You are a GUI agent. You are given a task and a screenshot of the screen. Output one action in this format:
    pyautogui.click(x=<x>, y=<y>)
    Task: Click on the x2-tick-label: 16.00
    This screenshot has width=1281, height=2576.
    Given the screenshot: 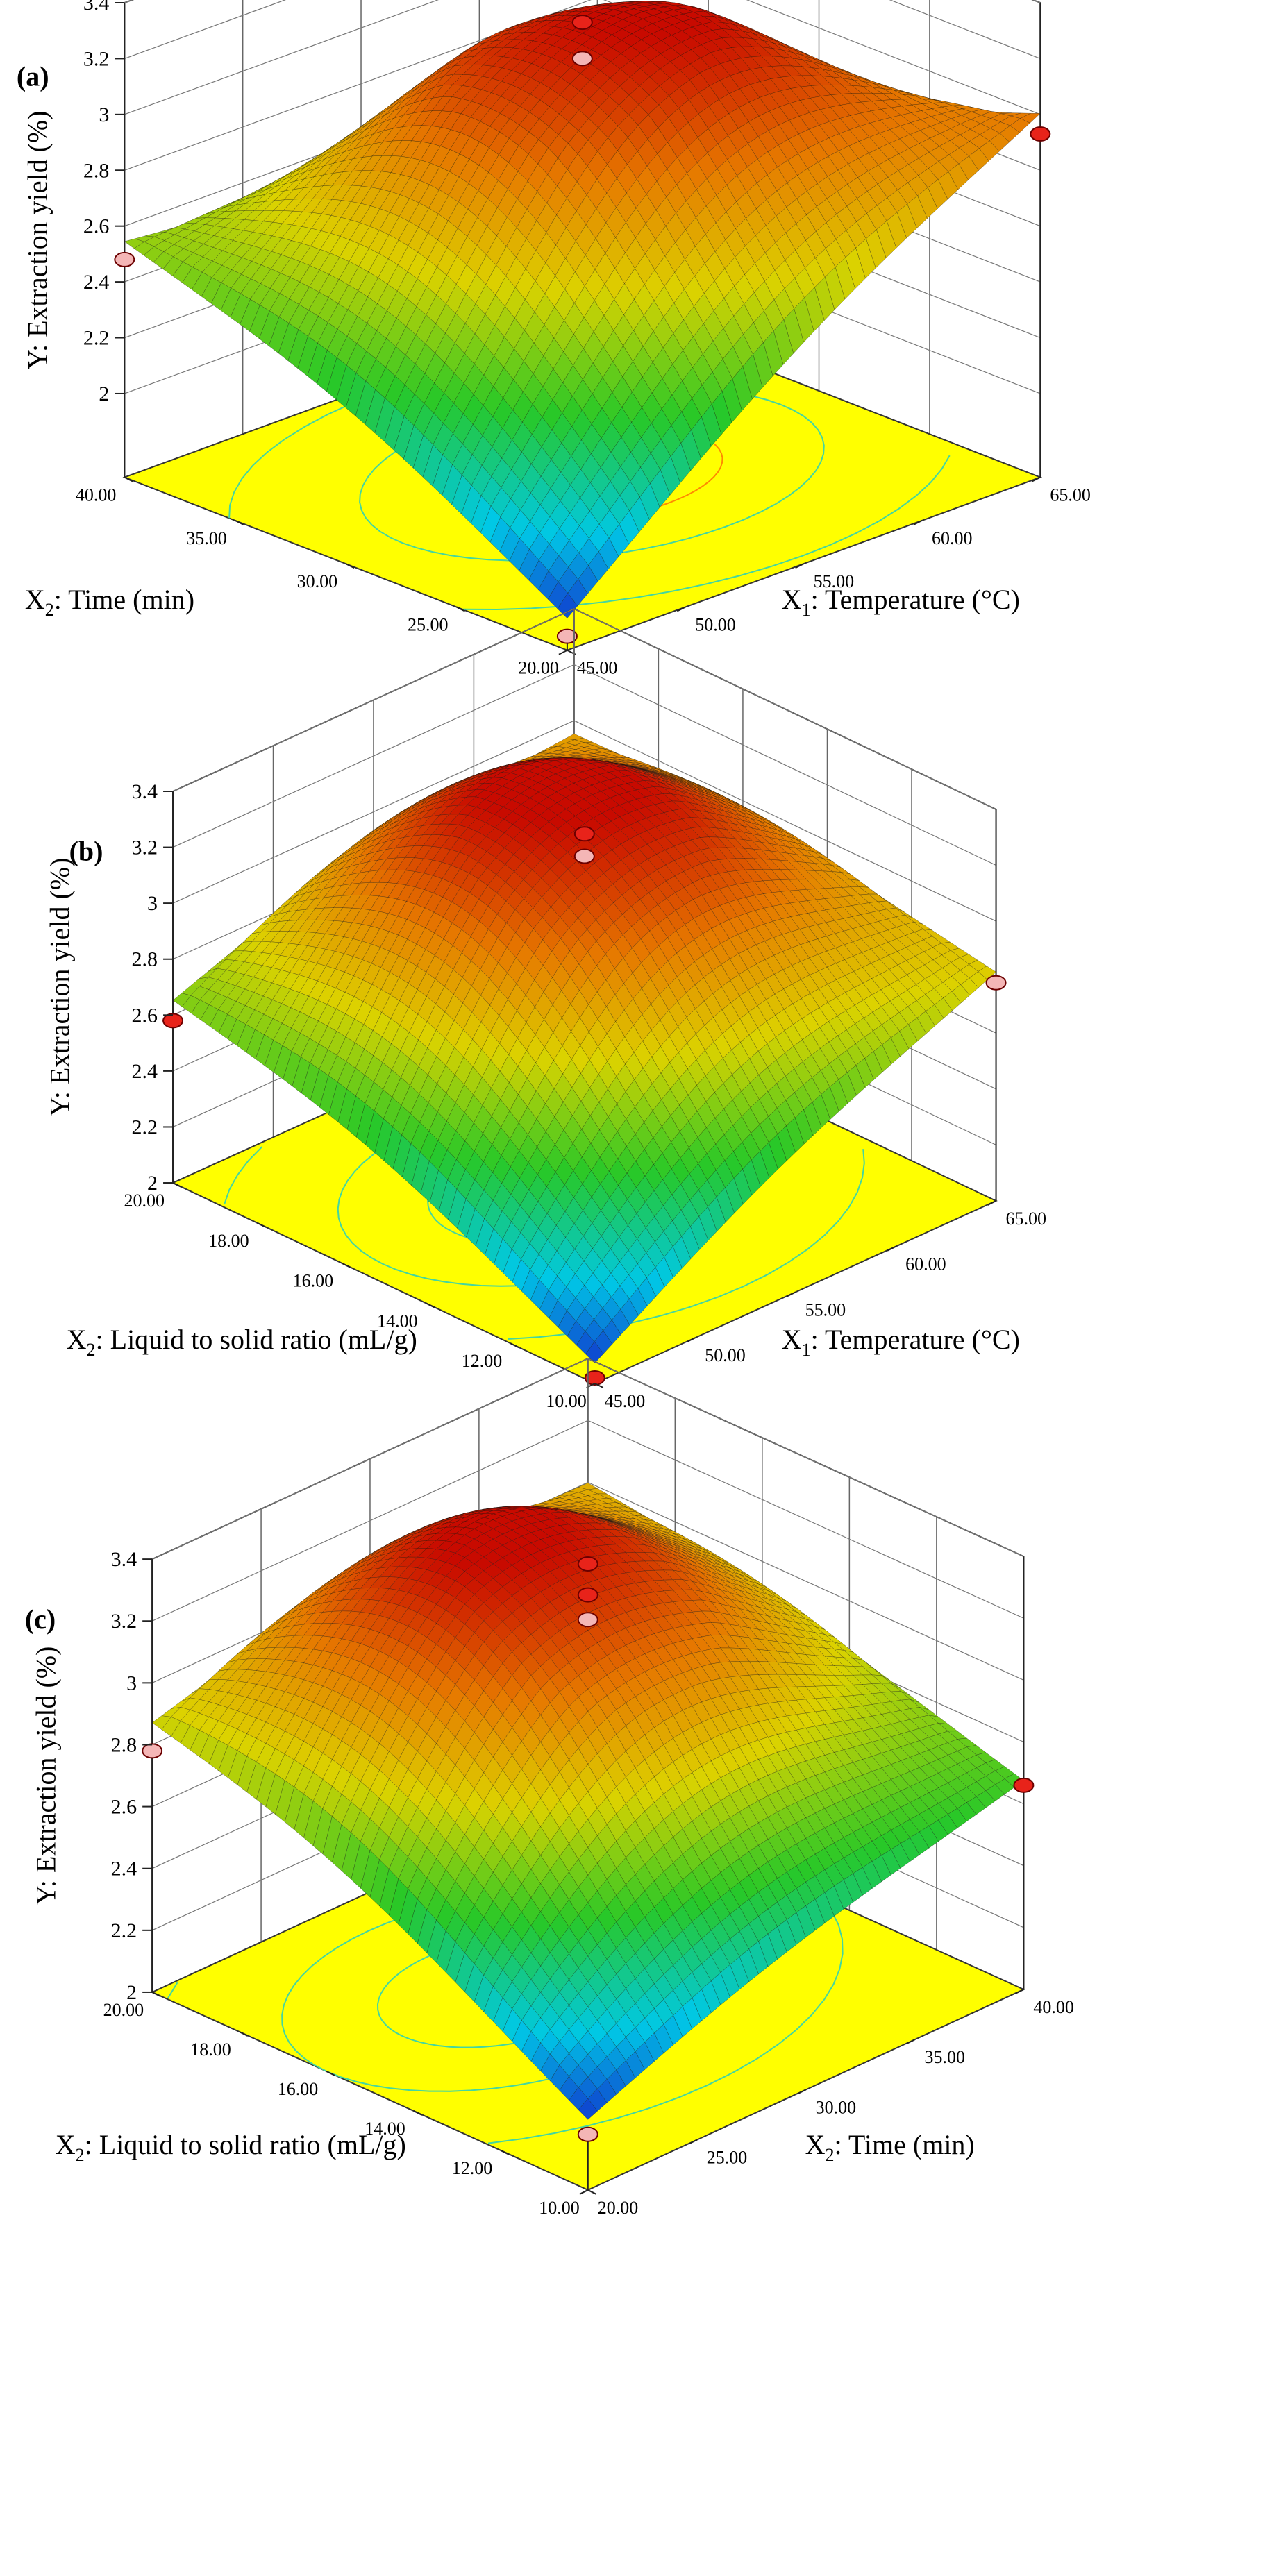 What is the action you would take?
    pyautogui.click(x=313, y=1281)
    